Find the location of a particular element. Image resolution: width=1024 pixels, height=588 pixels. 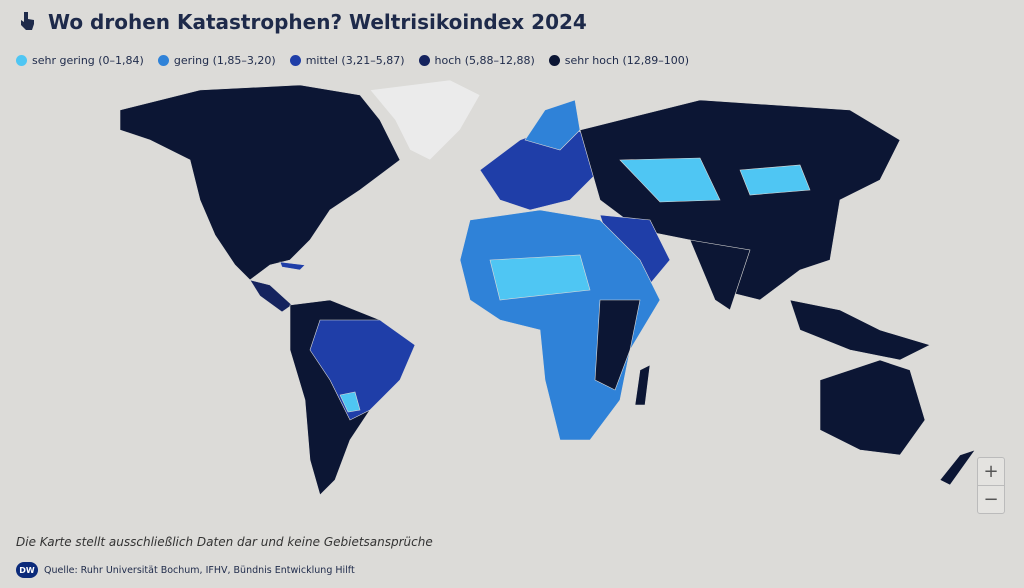

cuba is located at coordinates (292, 266).